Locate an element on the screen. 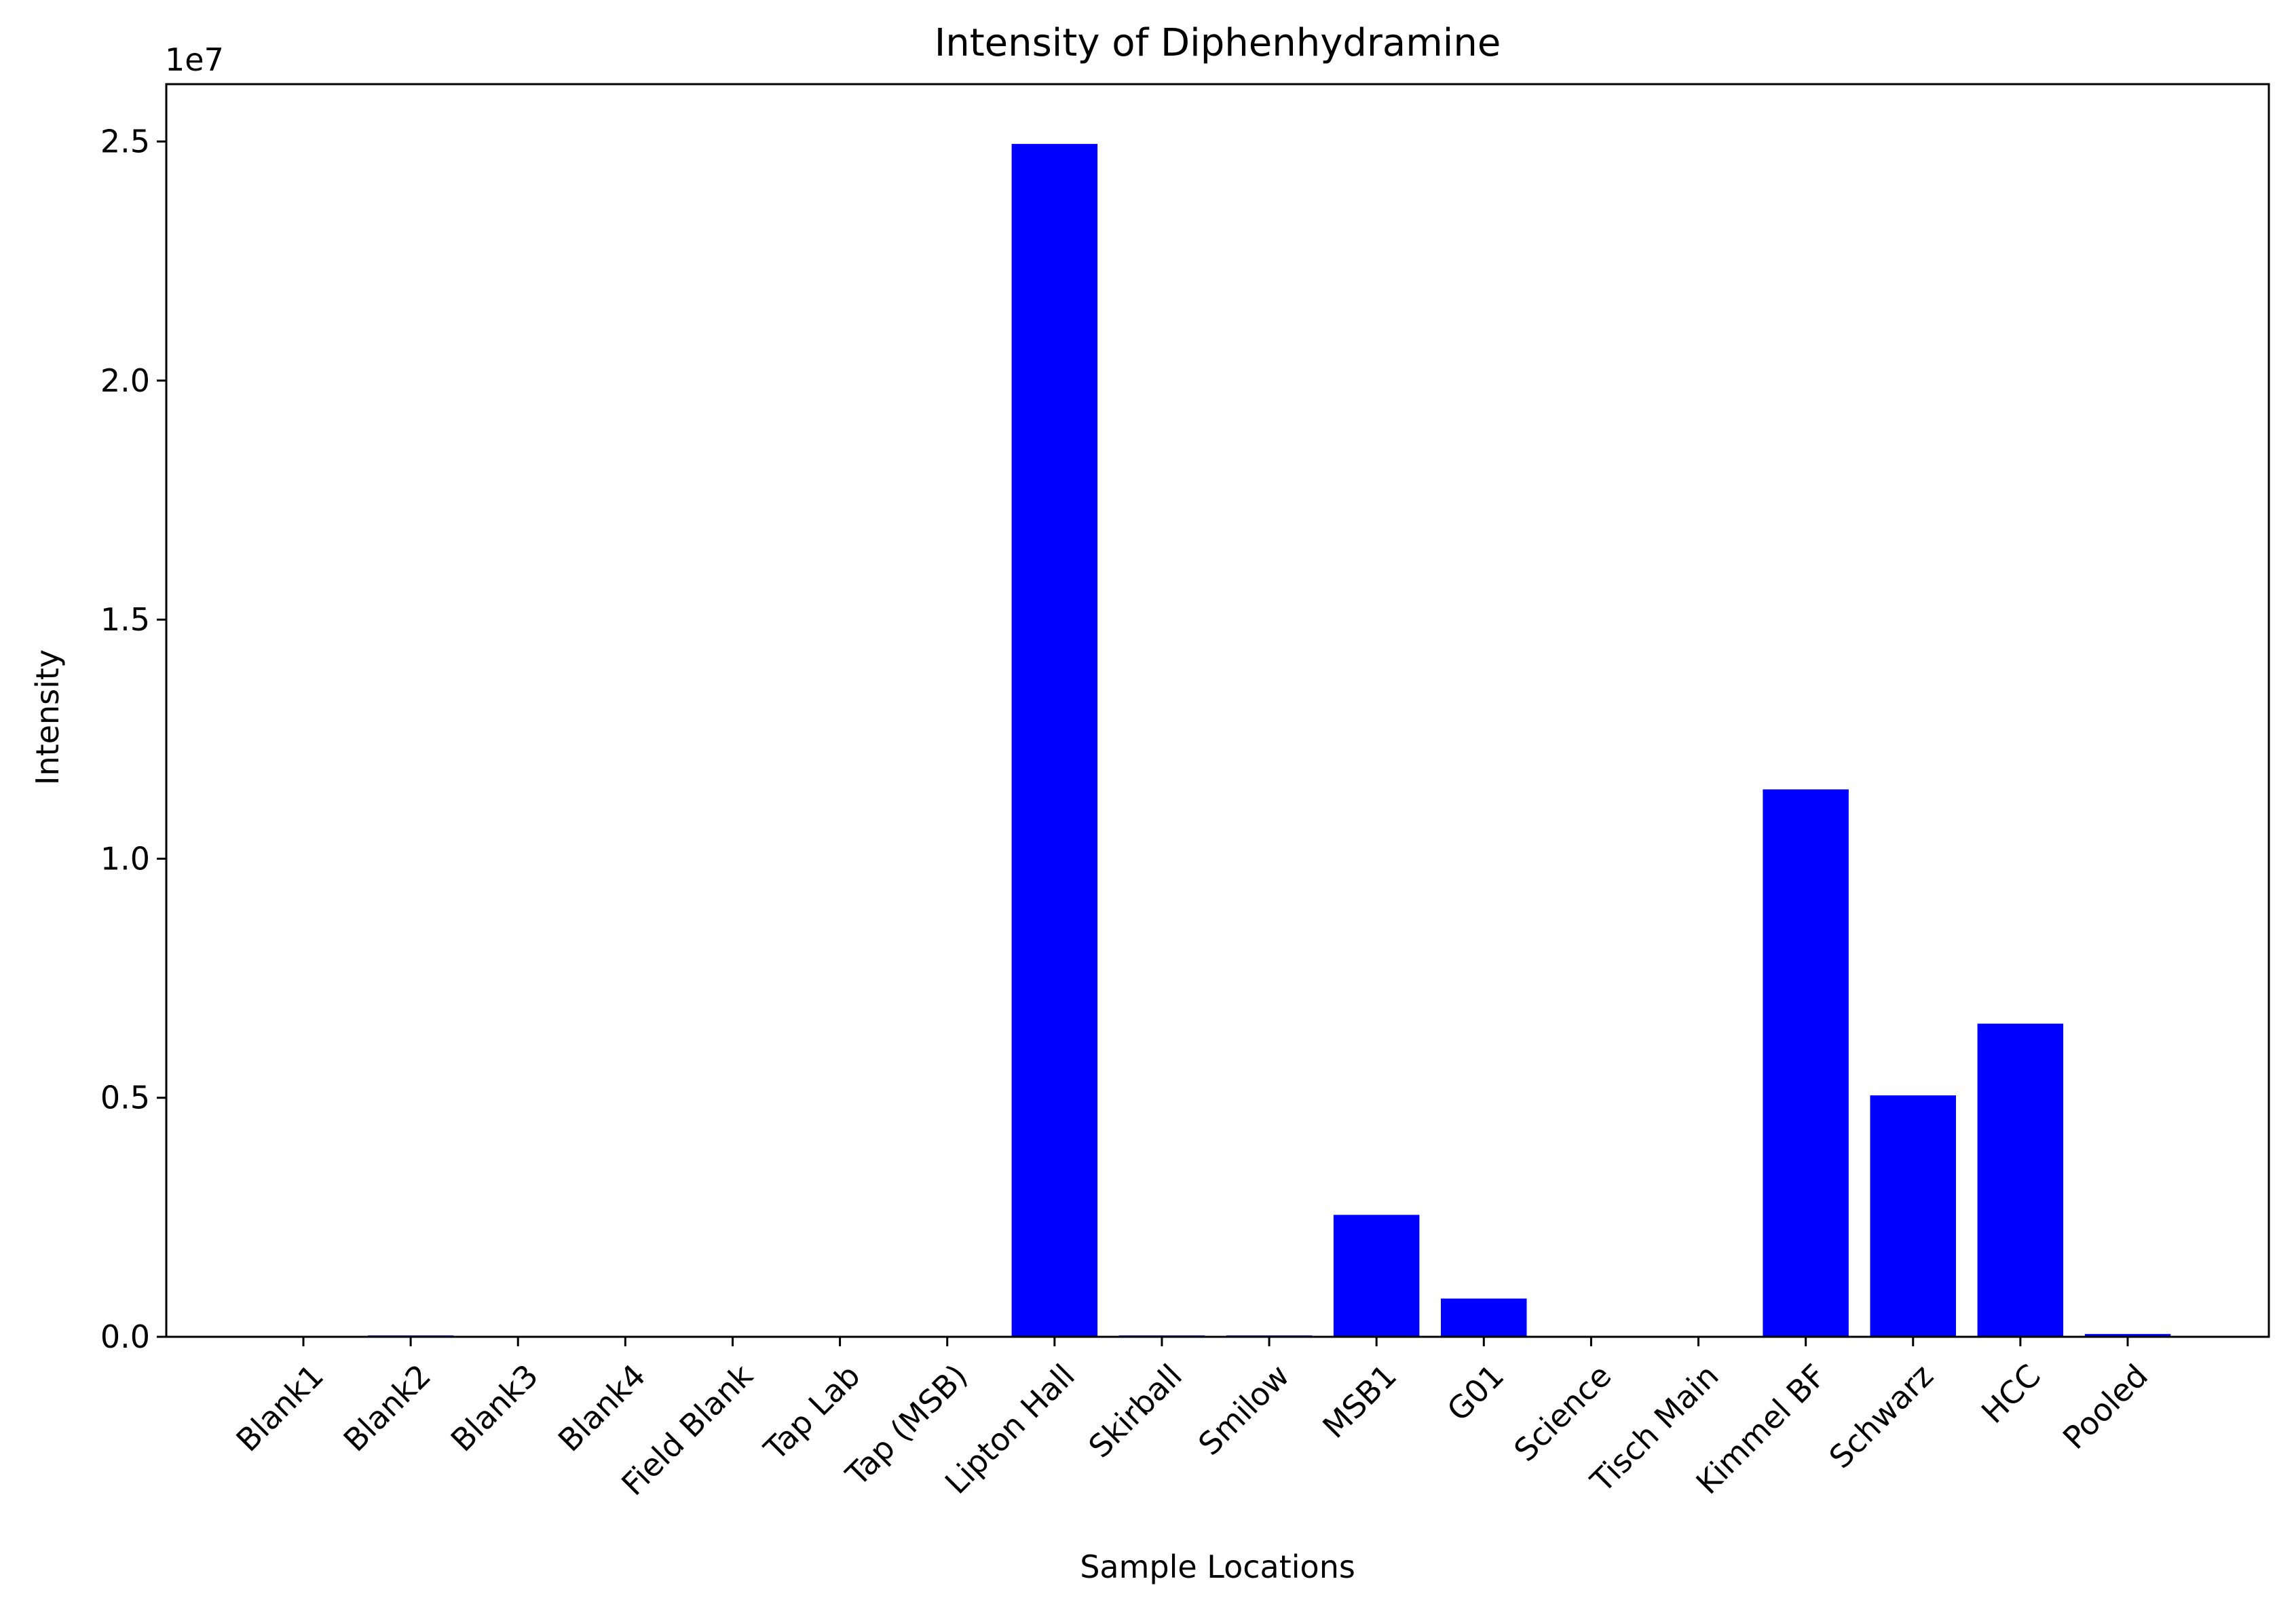 The height and width of the screenshot is (1613, 2296). chart-title: Intensity of Diphenhydramine is located at coordinates (1218, 43).